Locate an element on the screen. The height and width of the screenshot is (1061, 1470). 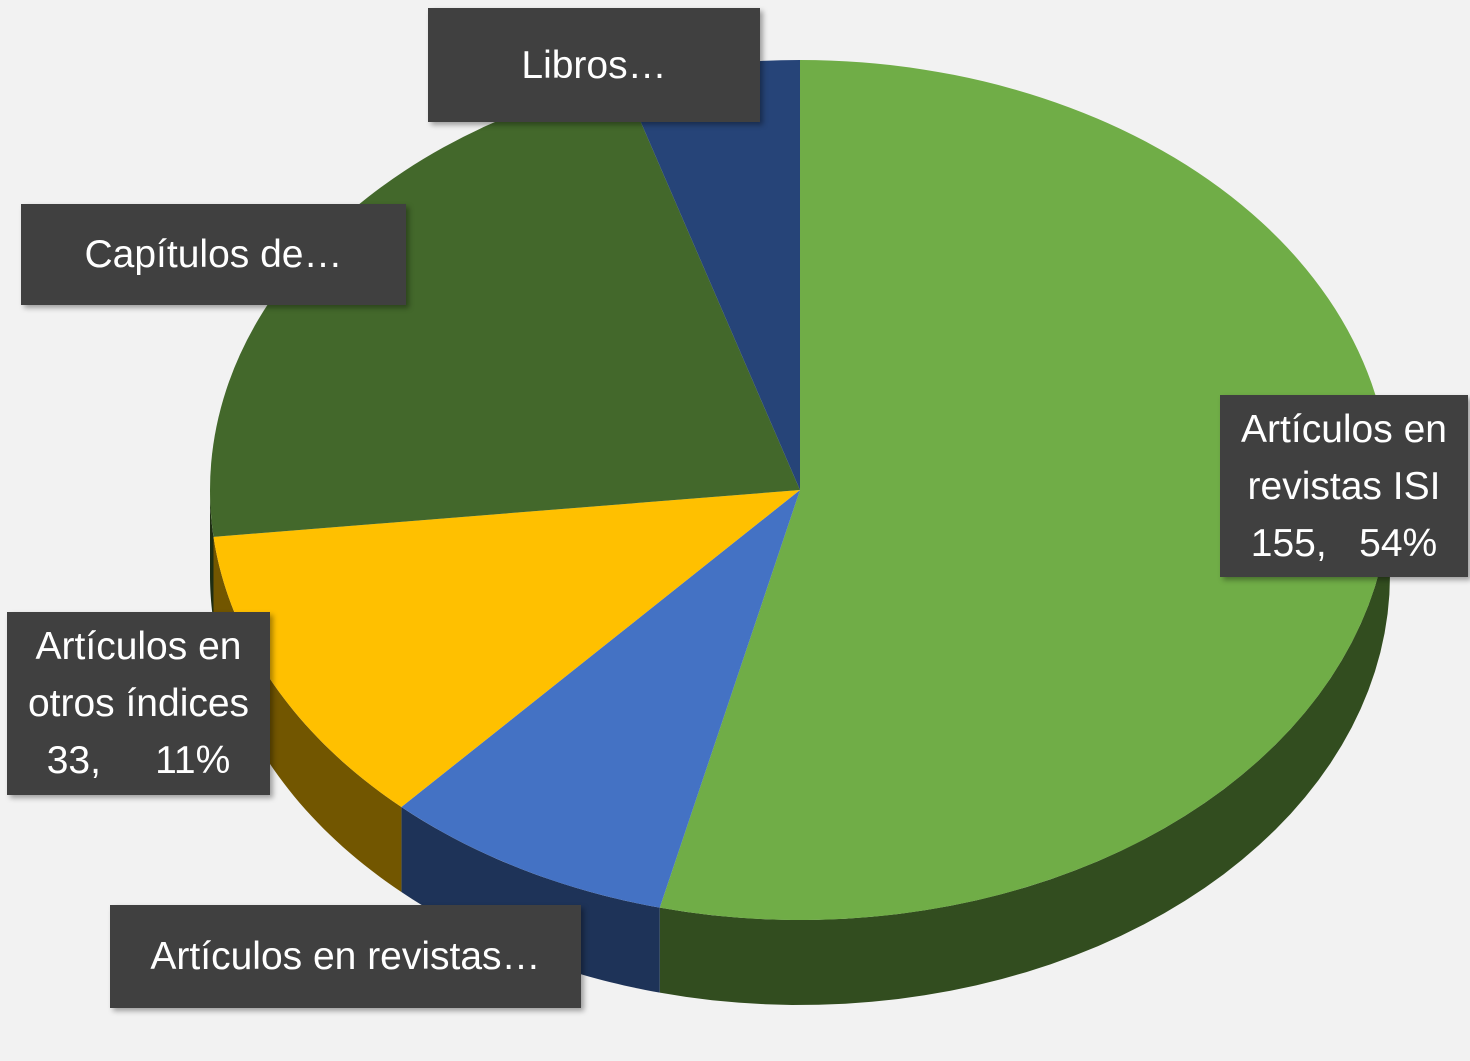
data-label-value: 33, 11% is located at coordinates (138, 760).